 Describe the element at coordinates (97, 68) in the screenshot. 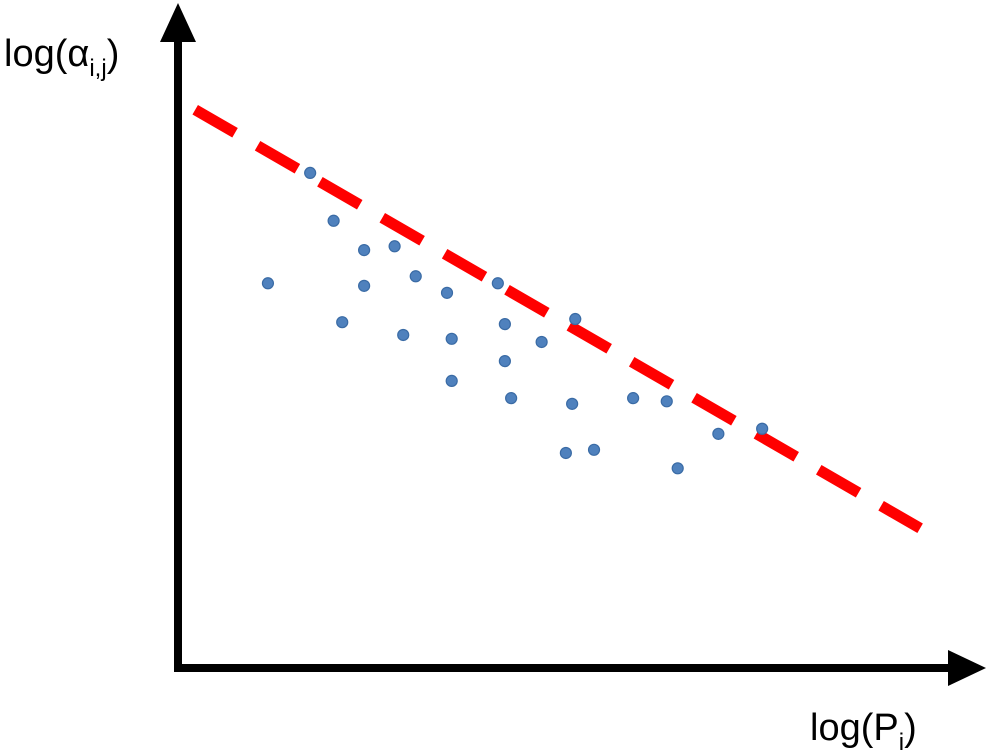

I see `y-label-sub: i,j` at that location.